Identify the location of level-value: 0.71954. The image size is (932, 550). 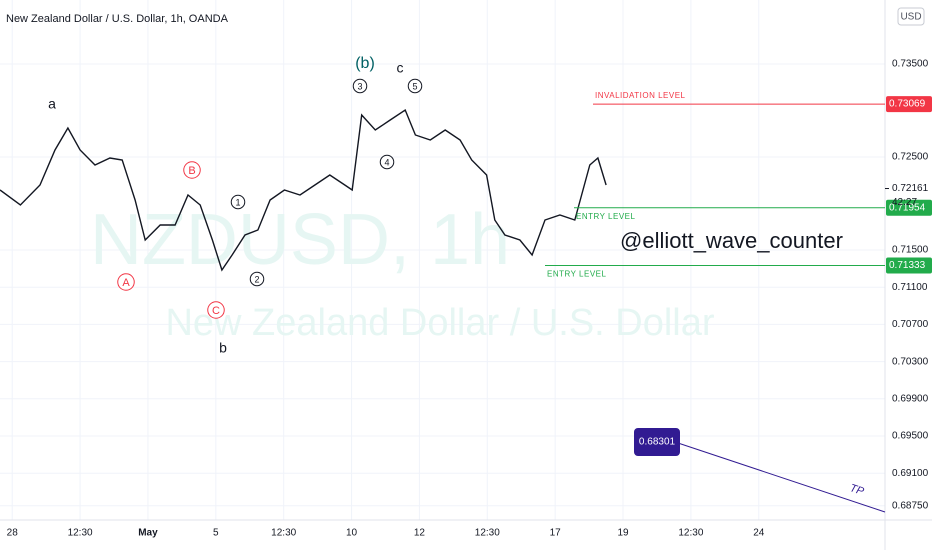
(907, 207).